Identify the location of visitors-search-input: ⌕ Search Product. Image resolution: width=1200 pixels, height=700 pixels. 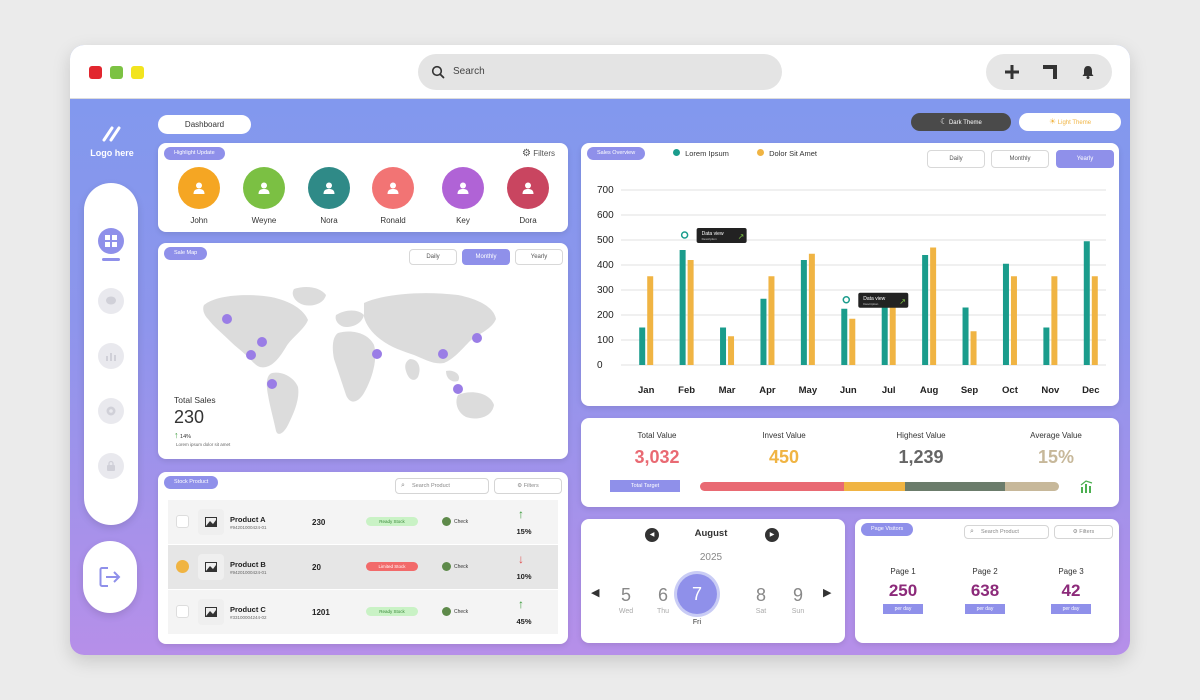
(1006, 532).